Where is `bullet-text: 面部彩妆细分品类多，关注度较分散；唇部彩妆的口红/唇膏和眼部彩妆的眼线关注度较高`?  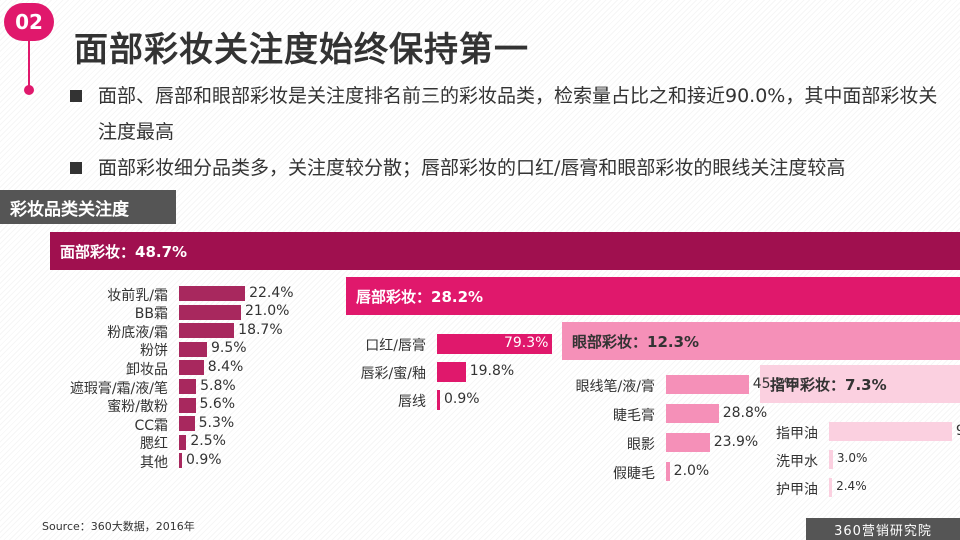 bullet-text: 面部彩妆细分品类多，关注度较分散；唇部彩妆的口红/唇膏和眼部彩妆的眼线关注度较高 is located at coordinates (472, 168).